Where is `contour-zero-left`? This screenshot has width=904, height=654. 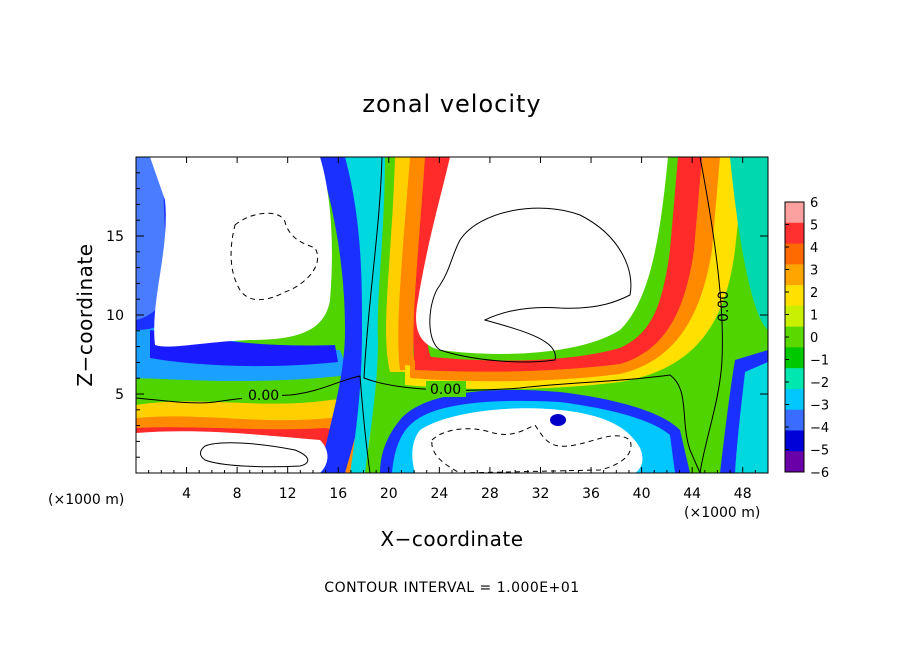
contour-zero-left is located at coordinates (253, 424).